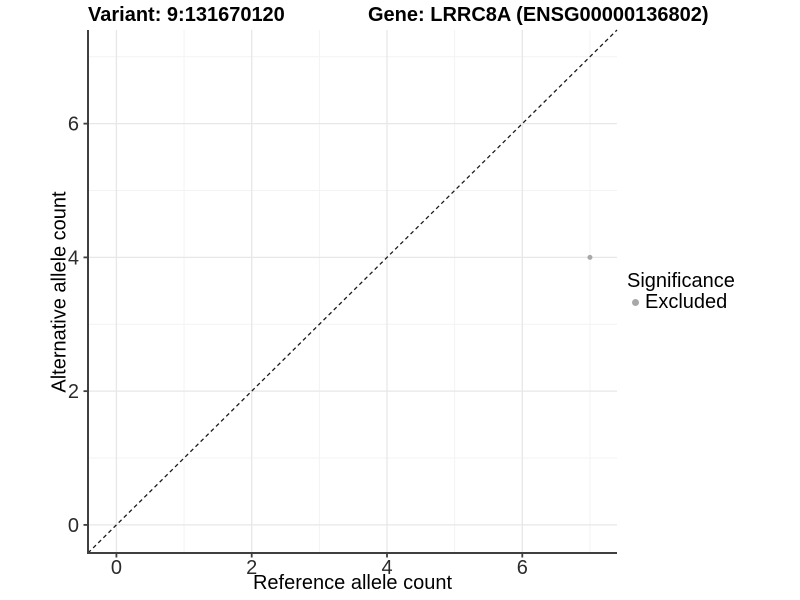 The image size is (800, 600). What do you see at coordinates (681, 281) in the screenshot?
I see `legend-title: Significance` at bounding box center [681, 281].